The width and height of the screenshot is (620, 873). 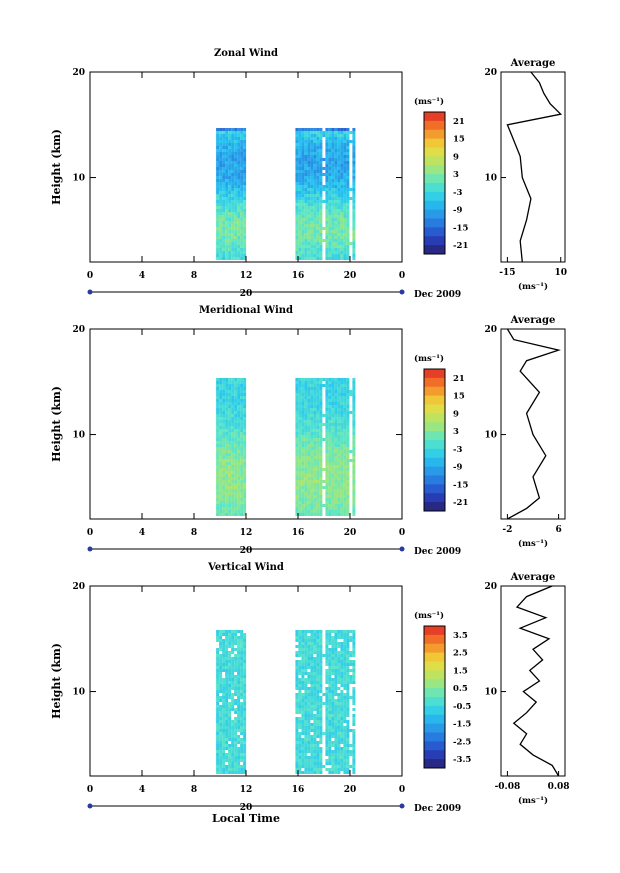 I want to click on x-tick-label: 0, so click(x=402, y=533).